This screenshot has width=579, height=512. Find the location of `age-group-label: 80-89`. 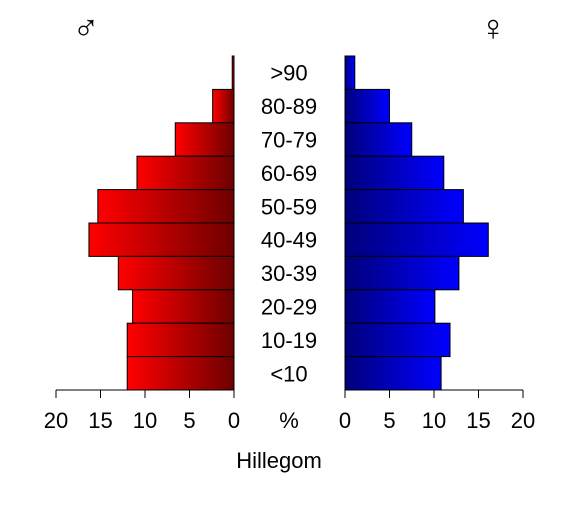

age-group-label: 80-89 is located at coordinates (289, 106).